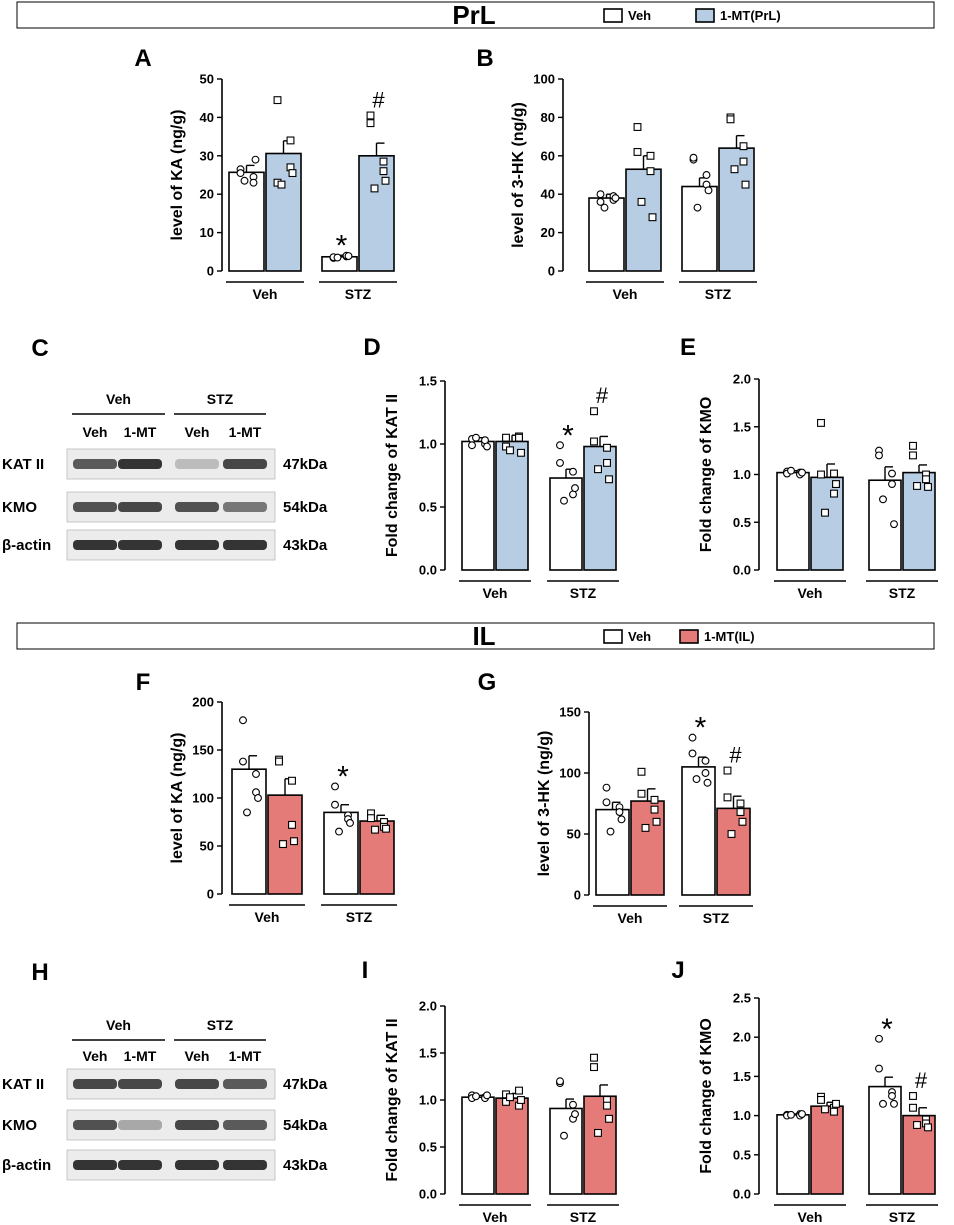 The height and width of the screenshot is (1225, 954). What do you see at coordinates (305, 1084) in the screenshot?
I see `blot-kda-label: 47kDa` at bounding box center [305, 1084].